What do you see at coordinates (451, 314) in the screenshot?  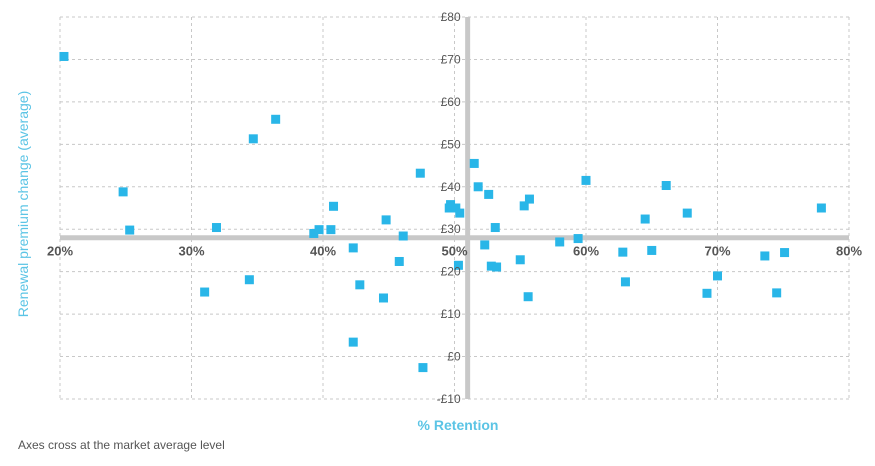 I see `y-tick-label: £10` at bounding box center [451, 314].